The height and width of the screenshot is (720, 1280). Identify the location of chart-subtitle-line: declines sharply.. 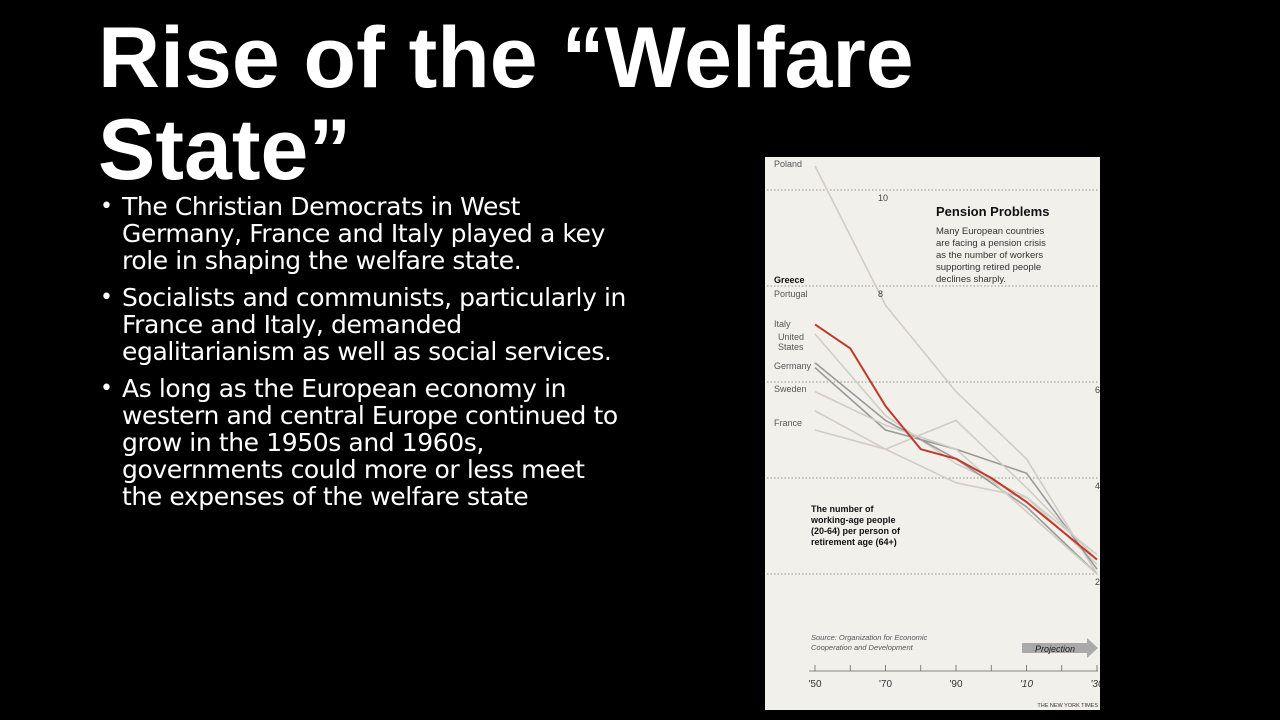
(971, 279).